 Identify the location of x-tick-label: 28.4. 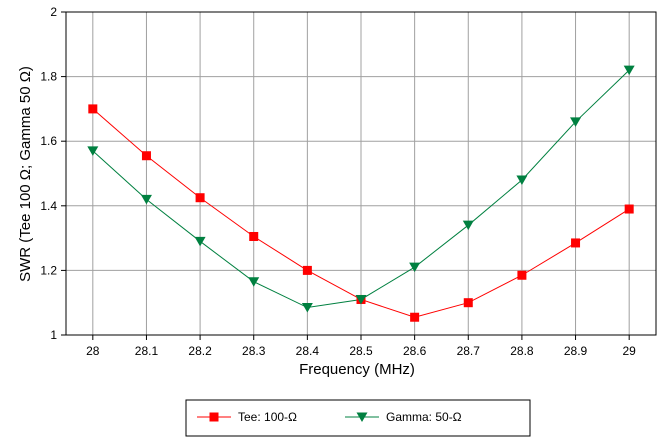
(308, 351).